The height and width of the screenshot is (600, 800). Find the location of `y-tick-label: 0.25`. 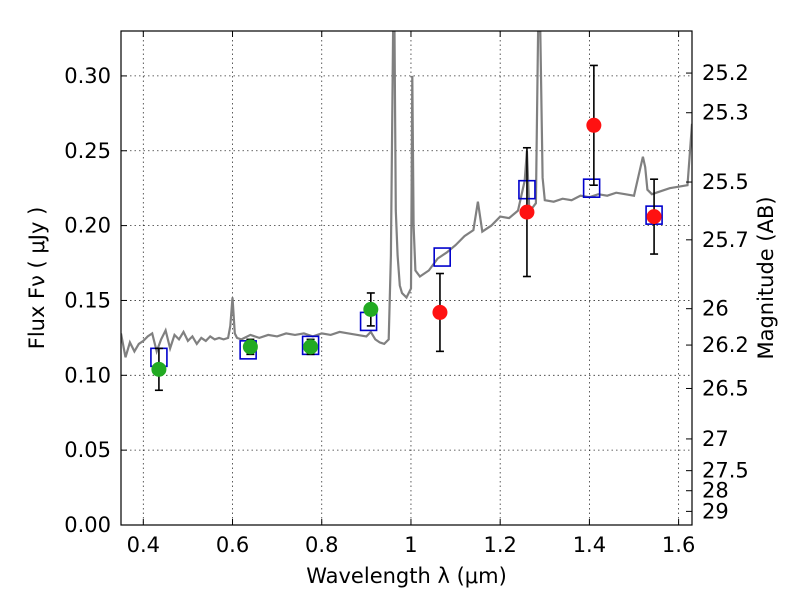

y-tick-label: 0.25 is located at coordinates (87, 151).